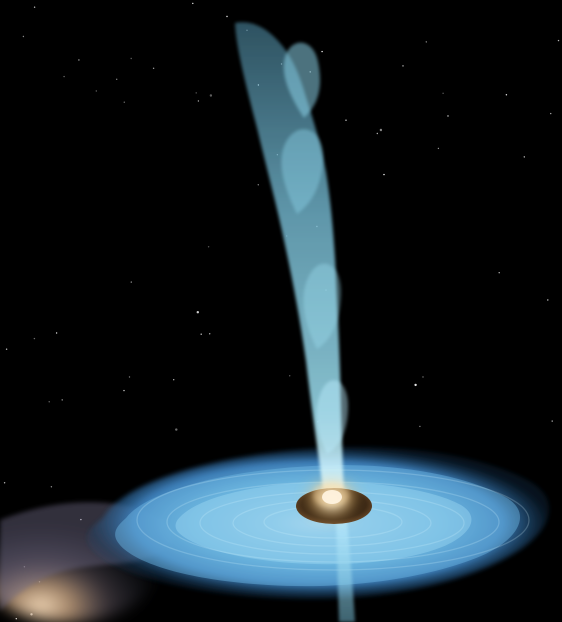 Image resolution: width=562 pixels, height=622 pixels. What do you see at coordinates (331, 495) in the screenshot?
I see `core-halo` at bounding box center [331, 495].